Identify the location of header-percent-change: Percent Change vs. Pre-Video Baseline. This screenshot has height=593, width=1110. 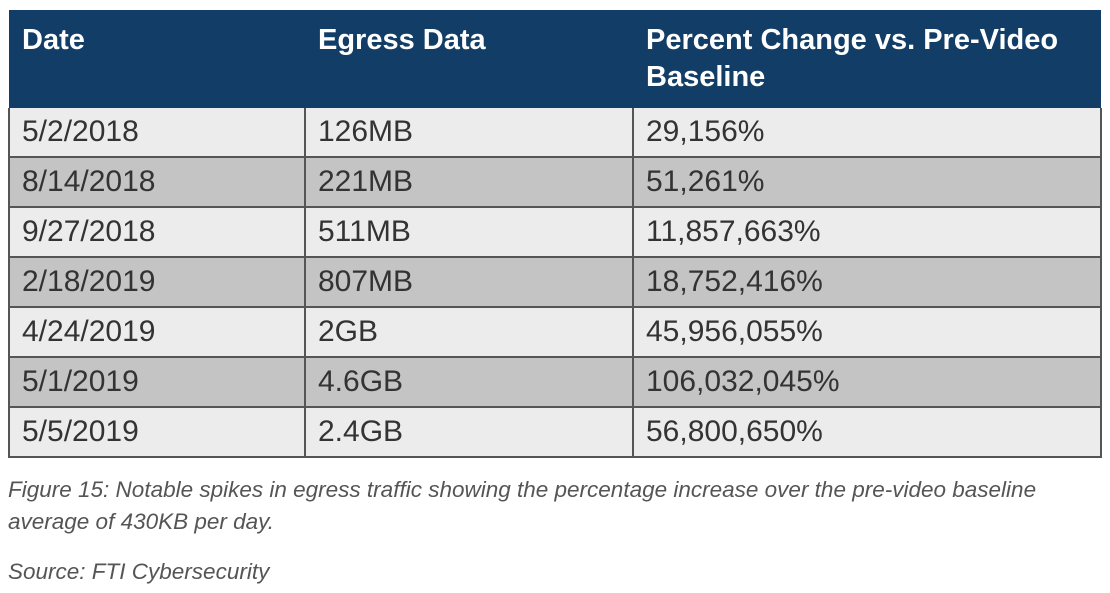
(867, 59).